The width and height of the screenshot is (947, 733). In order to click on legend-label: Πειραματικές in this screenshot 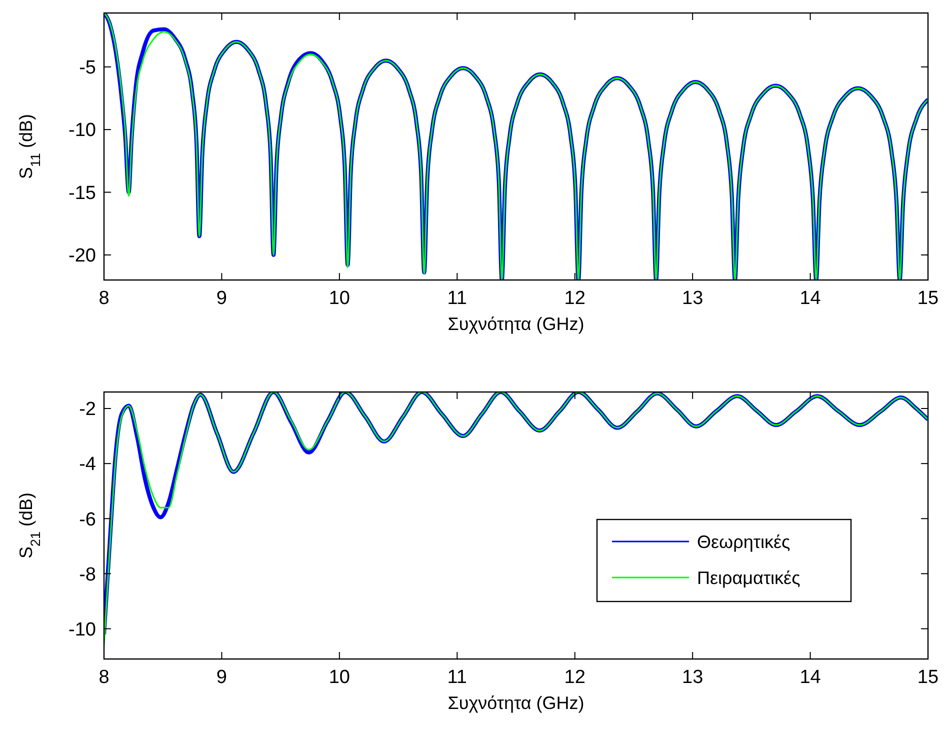, I will do `click(749, 578)`.